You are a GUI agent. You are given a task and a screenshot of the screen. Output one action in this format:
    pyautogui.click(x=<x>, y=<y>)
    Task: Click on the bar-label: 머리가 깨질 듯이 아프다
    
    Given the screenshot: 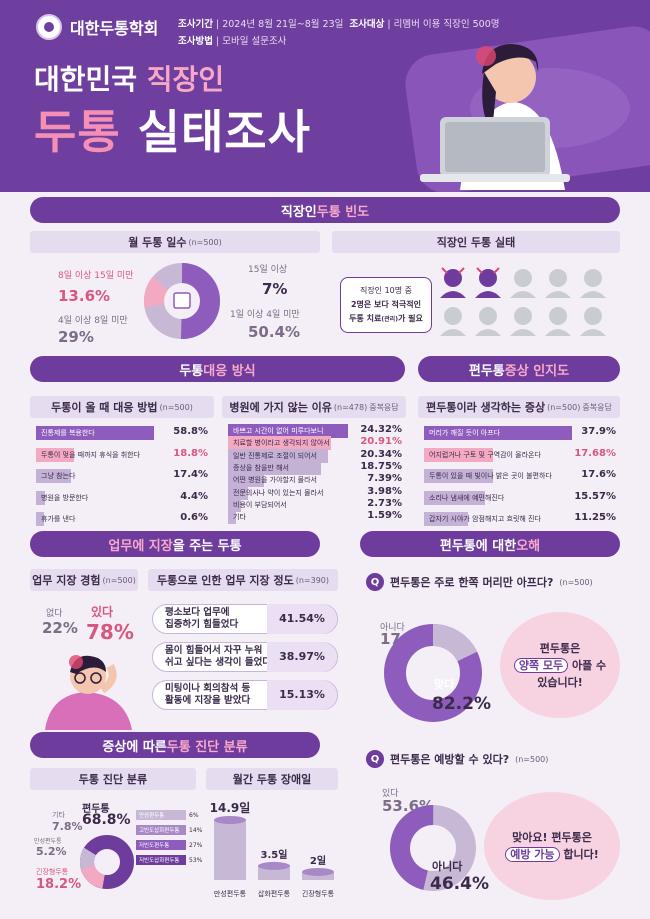 What is the action you would take?
    pyautogui.click(x=465, y=433)
    